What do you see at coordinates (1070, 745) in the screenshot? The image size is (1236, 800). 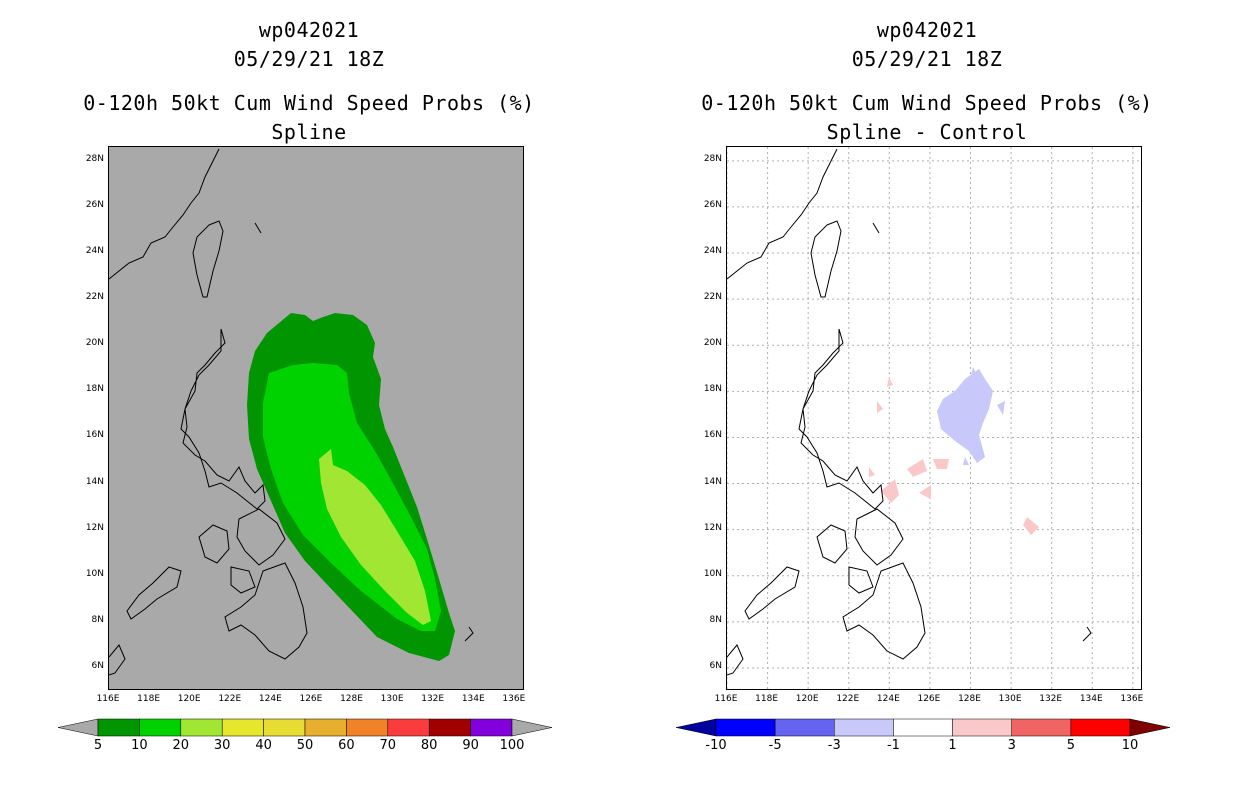 I see `right-colorbar-label: 5` at bounding box center [1070, 745].